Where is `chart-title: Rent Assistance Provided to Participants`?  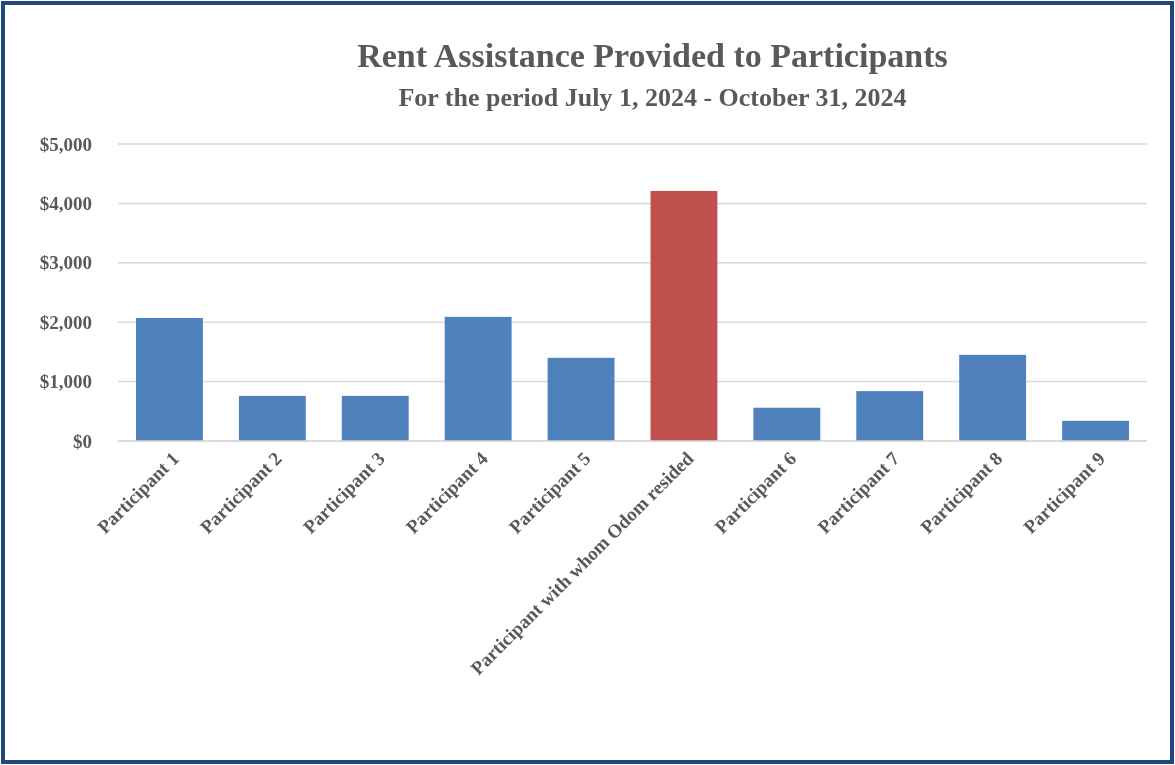
chart-title: Rent Assistance Provided to Participants is located at coordinates (652, 55).